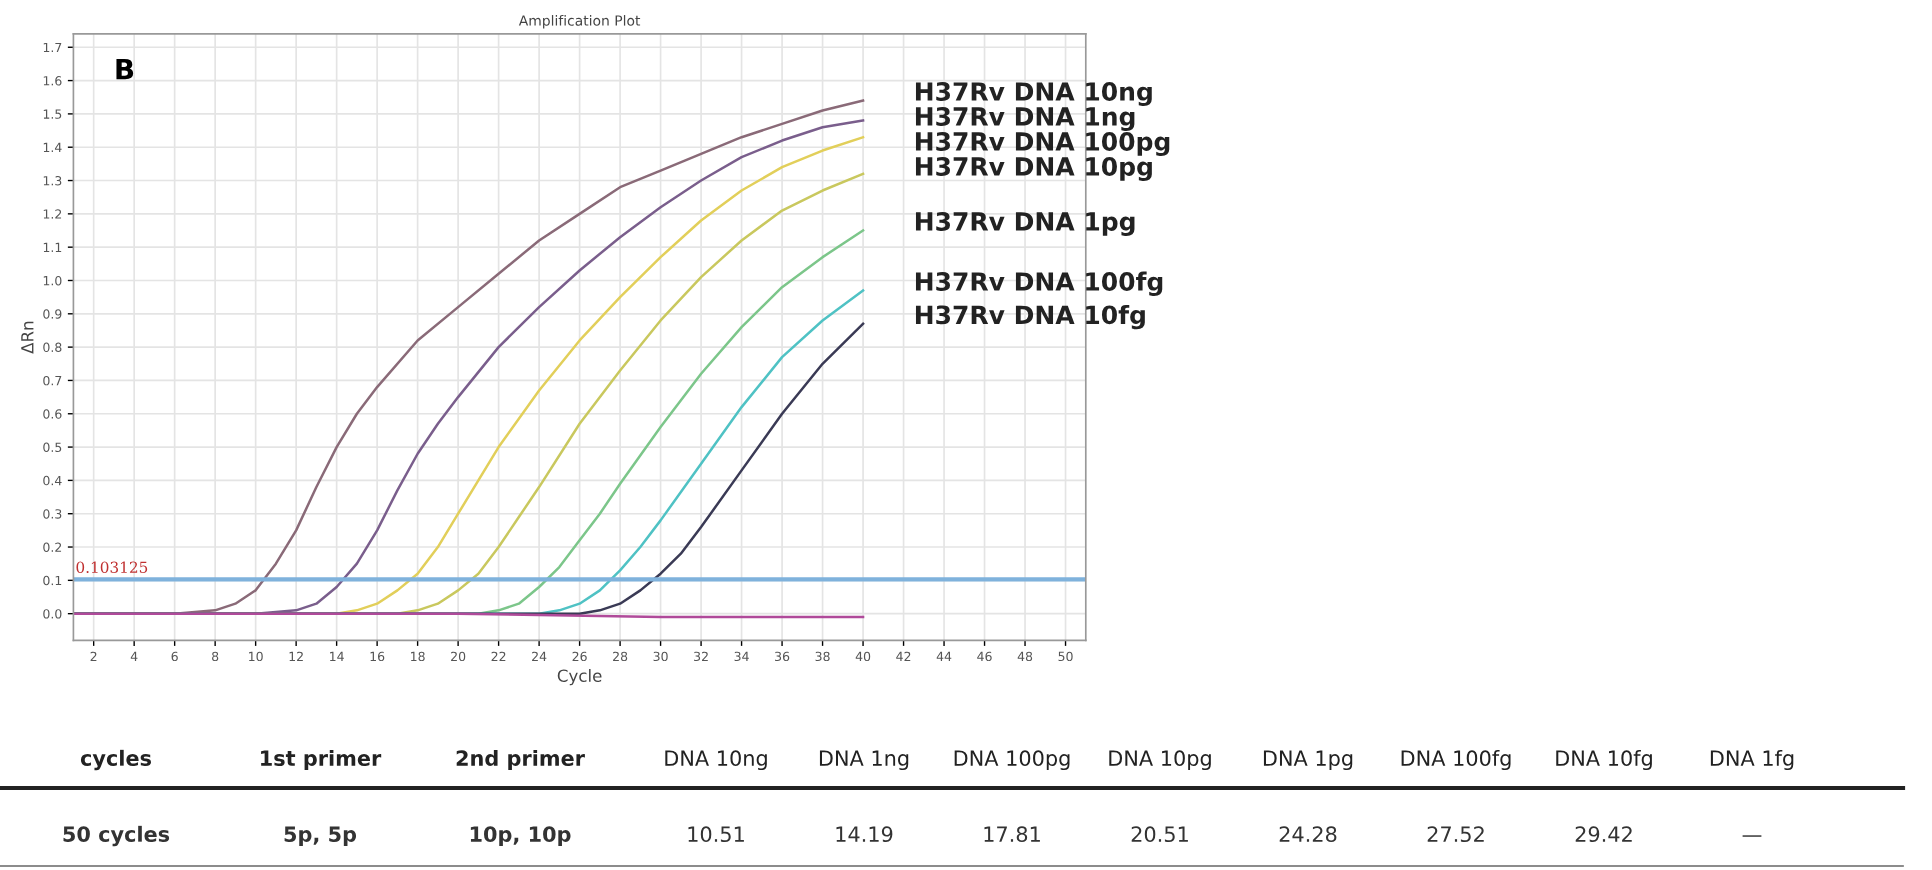  Describe the element at coordinates (125, 69) in the screenshot. I see `annotation: B` at that location.